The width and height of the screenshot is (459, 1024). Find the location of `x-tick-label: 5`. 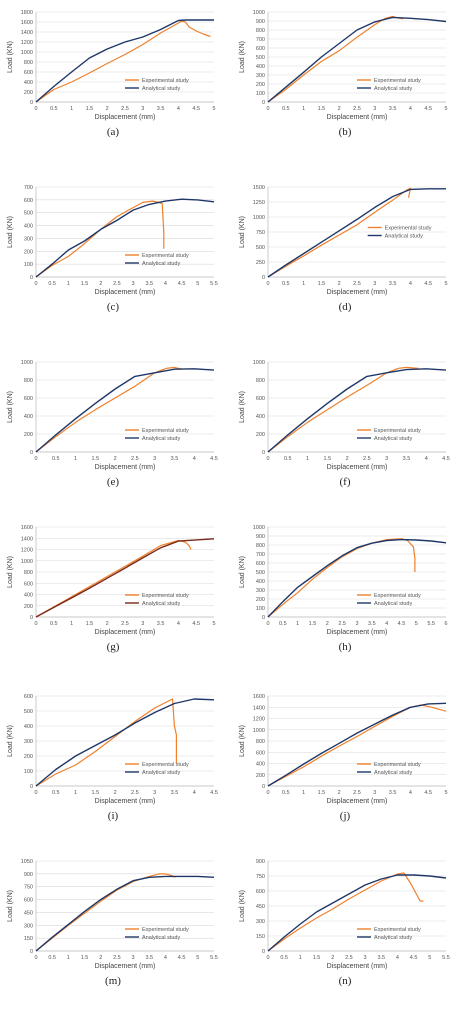

x-tick-label: 5 is located at coordinates (445, 284).